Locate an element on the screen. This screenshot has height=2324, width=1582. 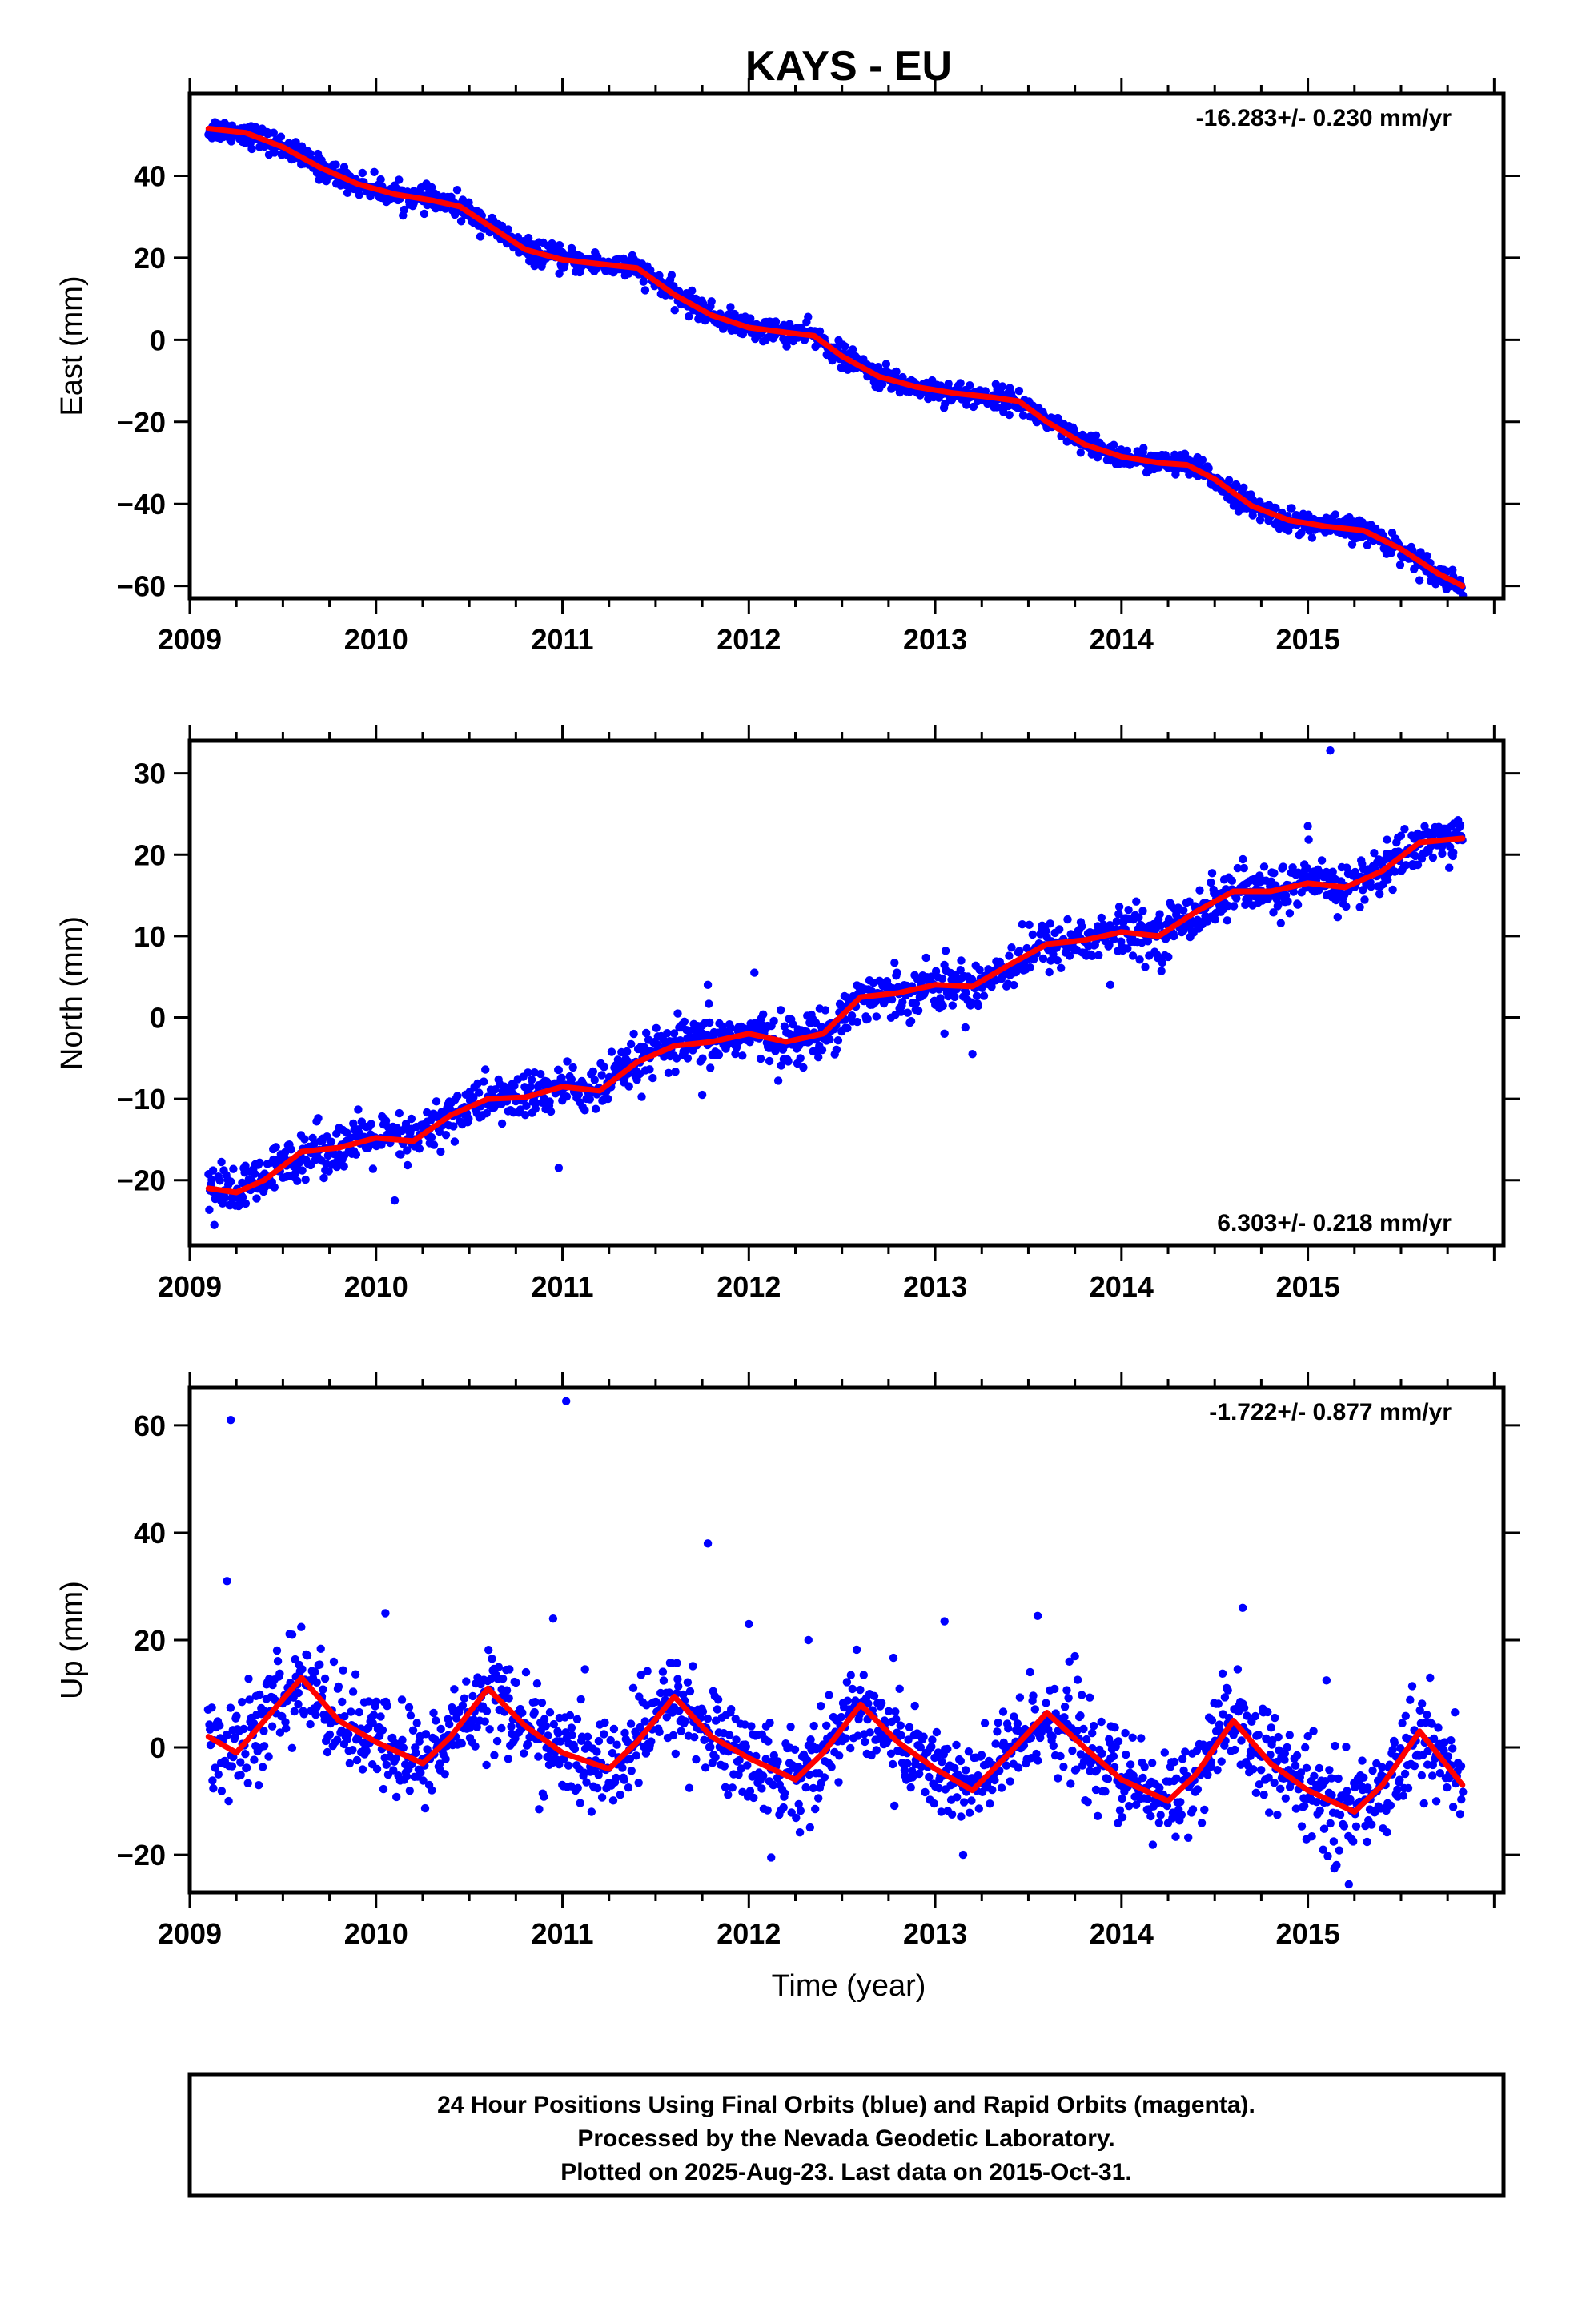
y-axis-title: North (mm) is located at coordinates (72, 993).